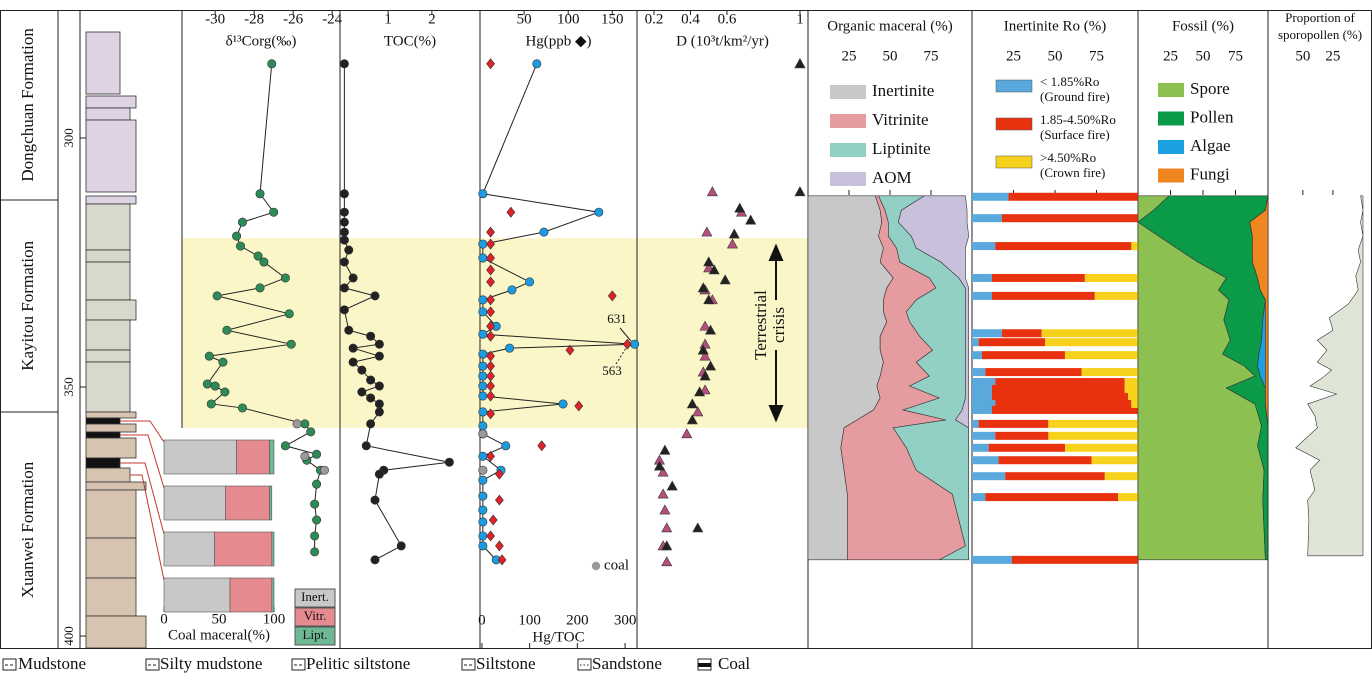 The image size is (1372, 676). Describe the element at coordinates (612, 370) in the screenshot. I see `annotation: 563` at that location.